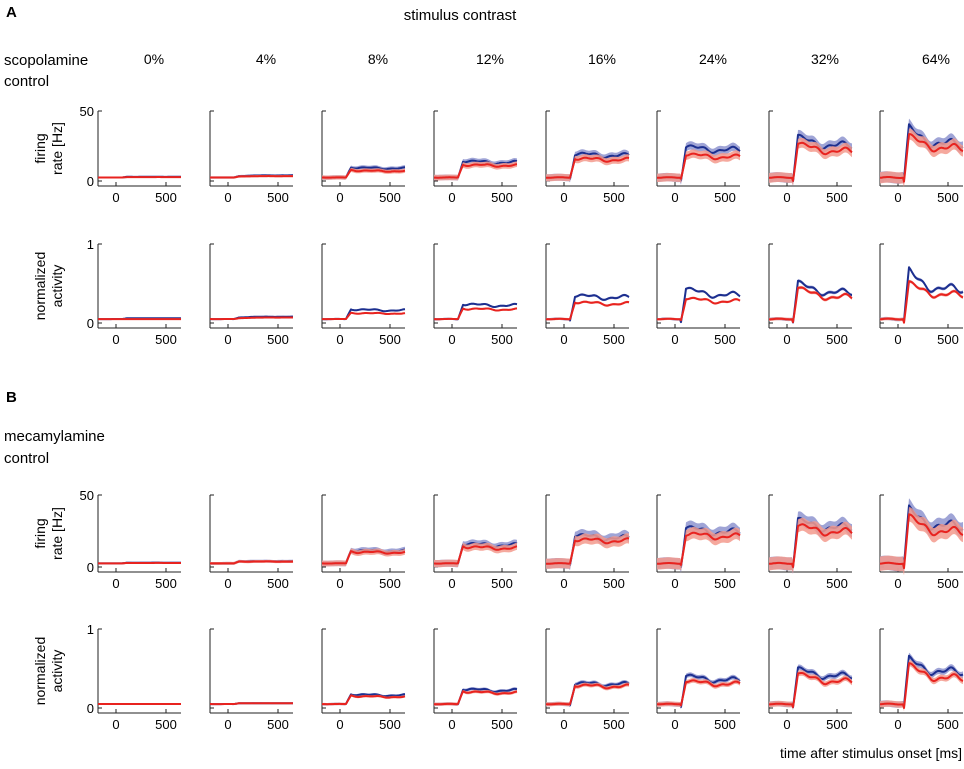 This screenshot has height=769, width=964. What do you see at coordinates (134, 677) in the screenshot?
I see `subplot-B-1-0: 0 1 0 500` at bounding box center [134, 677].